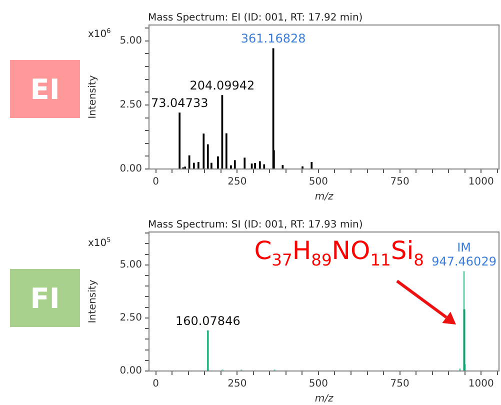 Image resolution: width=501 pixels, height=405 pixels. What do you see at coordinates (45, 89) in the screenshot?
I see `text: EI` at bounding box center [45, 89].